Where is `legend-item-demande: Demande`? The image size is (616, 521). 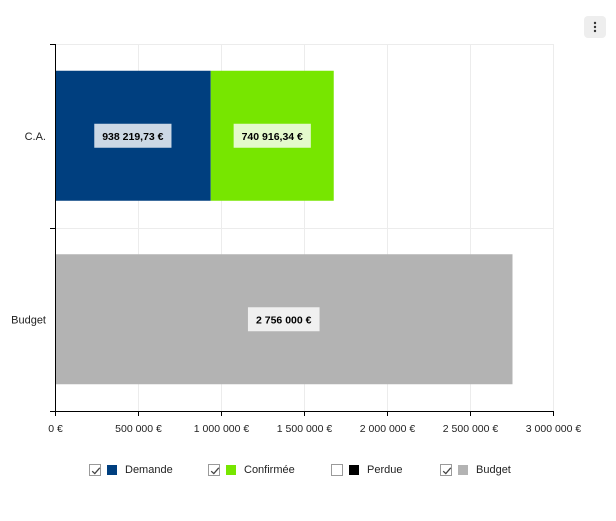 legend-item-demande: Demande is located at coordinates (131, 470).